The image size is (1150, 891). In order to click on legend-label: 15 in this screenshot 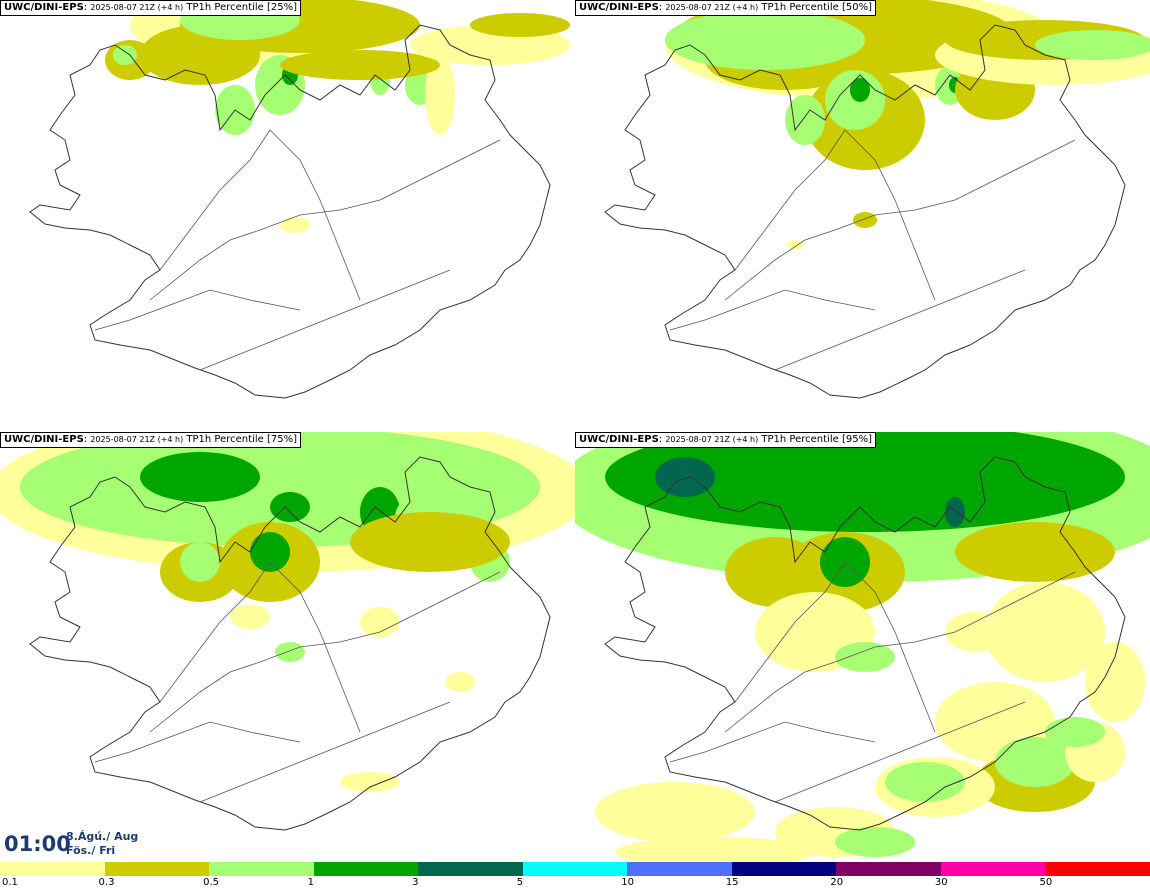, I will do `click(732, 882)`.